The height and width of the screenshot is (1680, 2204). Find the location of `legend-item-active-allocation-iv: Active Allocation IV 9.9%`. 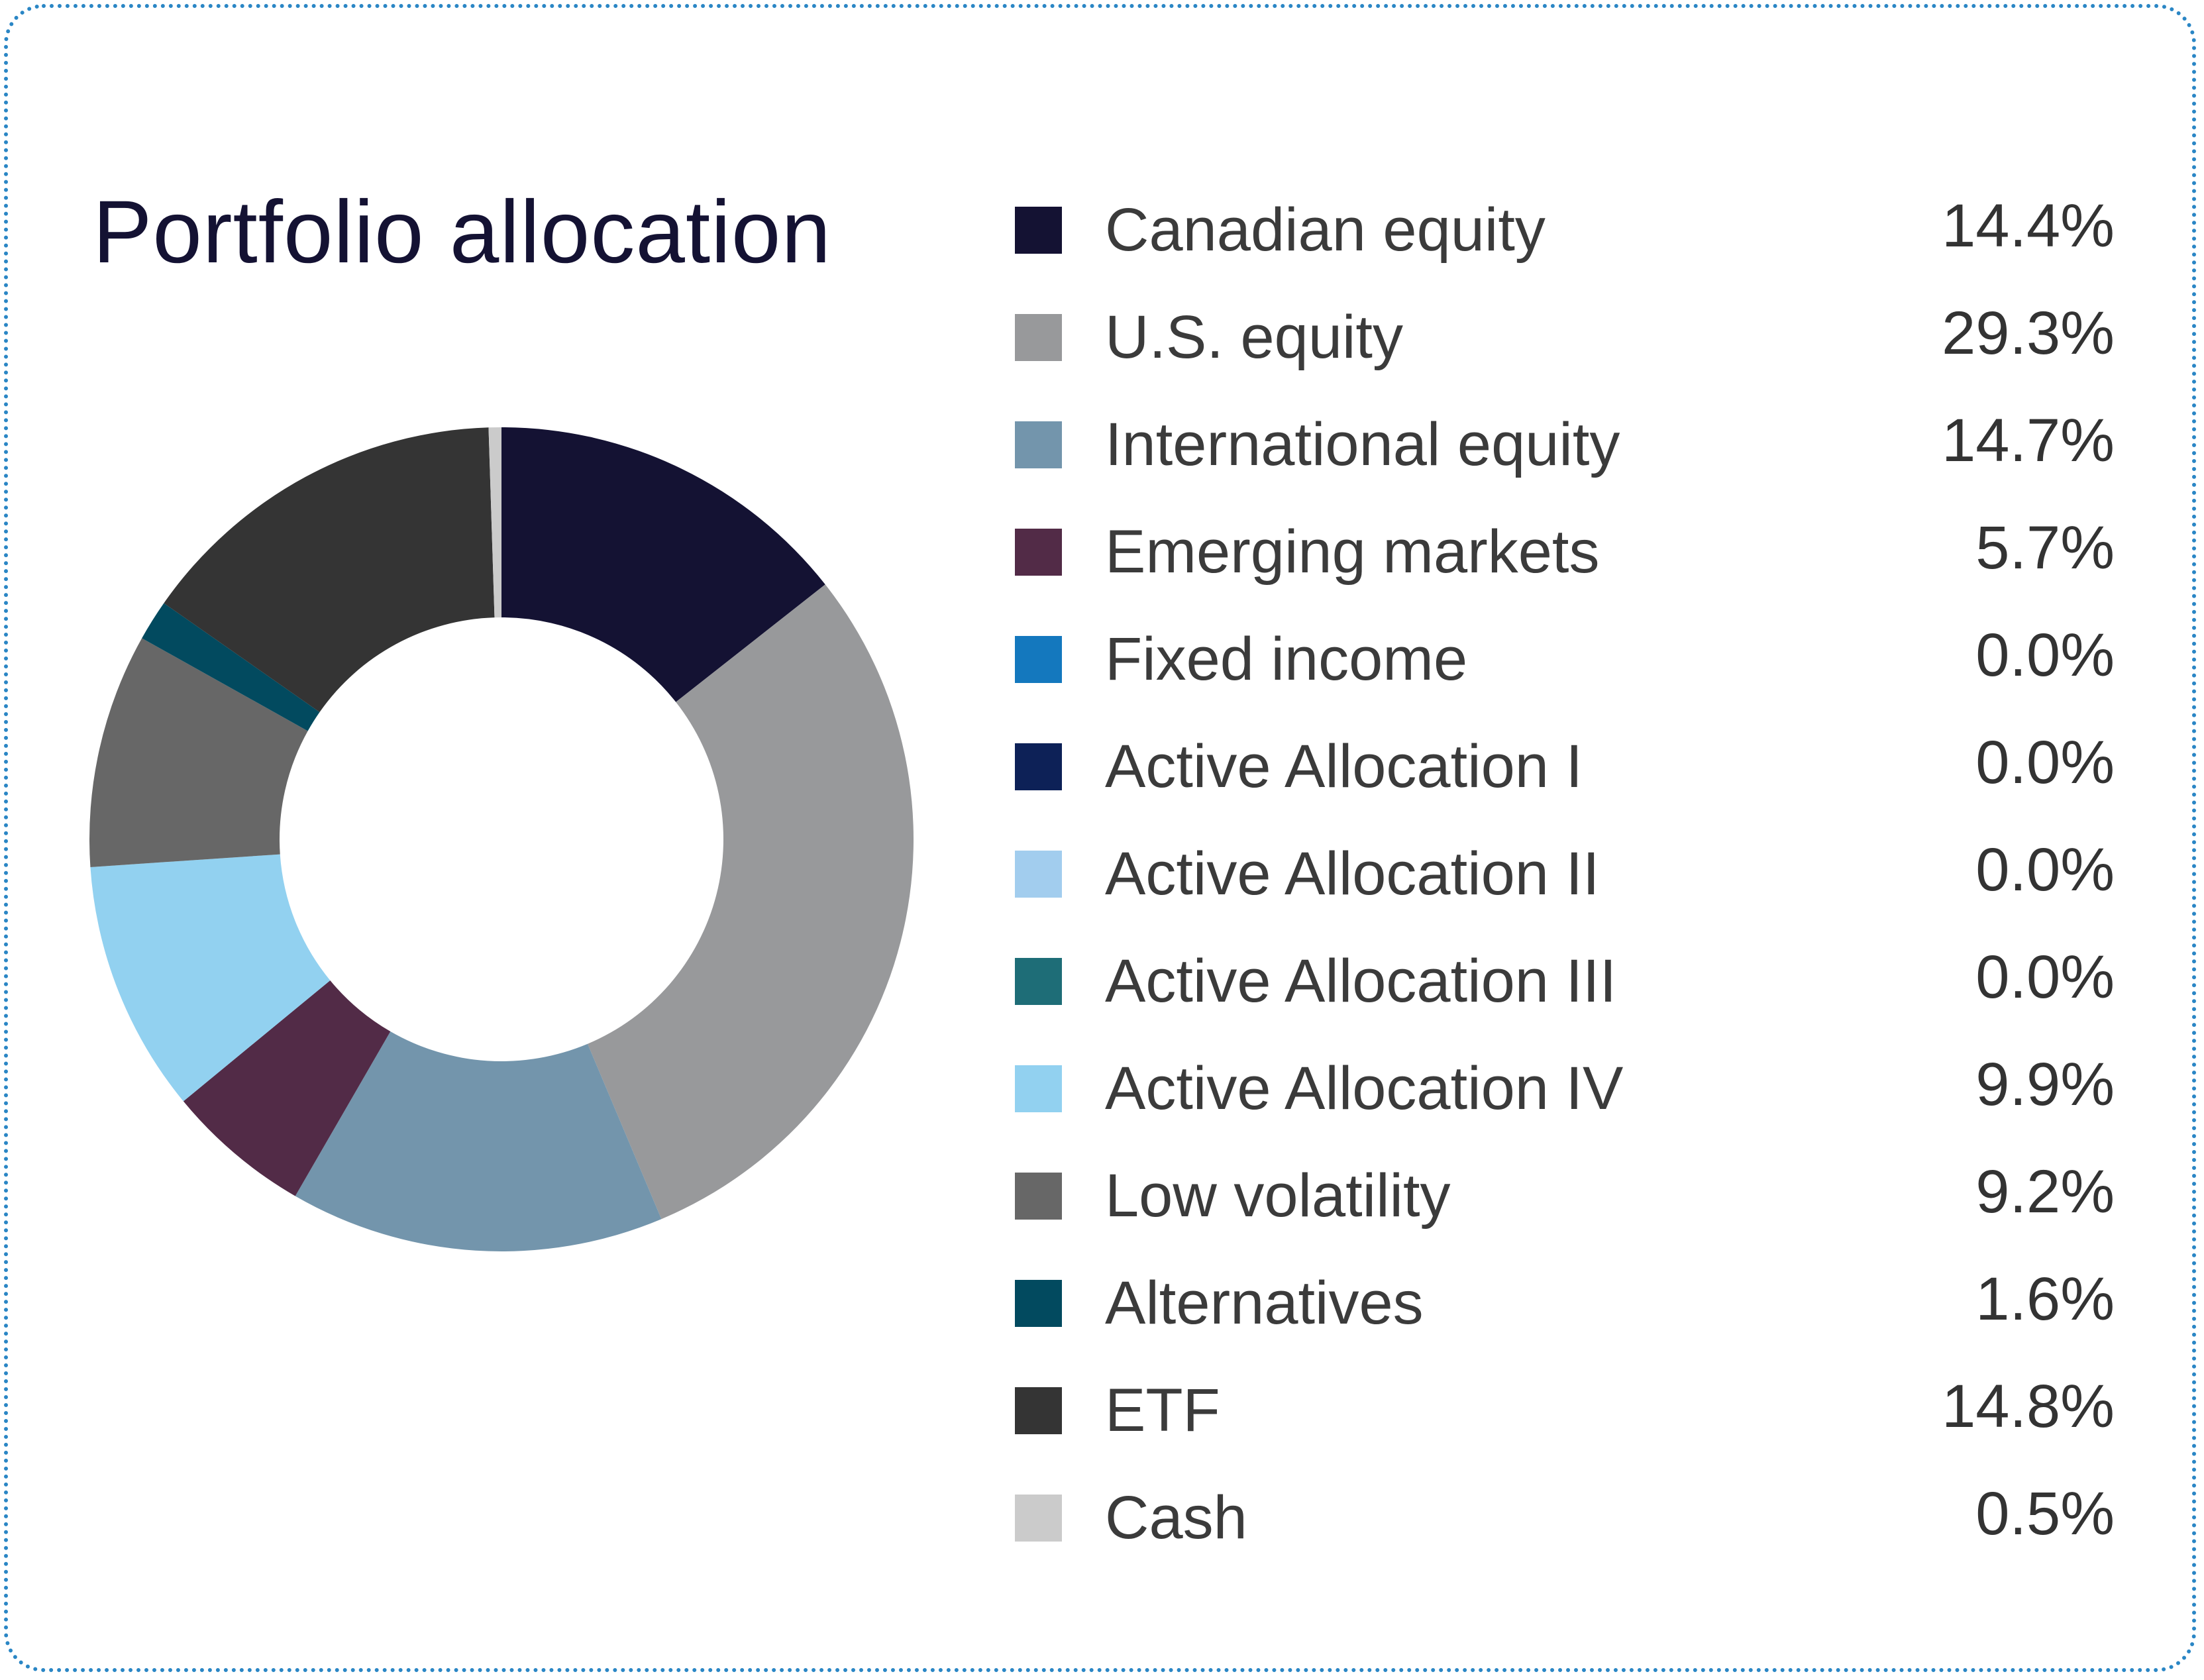

legend-item-active-allocation-iv: Active Allocation IV 9.9% is located at coordinates (1565, 1105).